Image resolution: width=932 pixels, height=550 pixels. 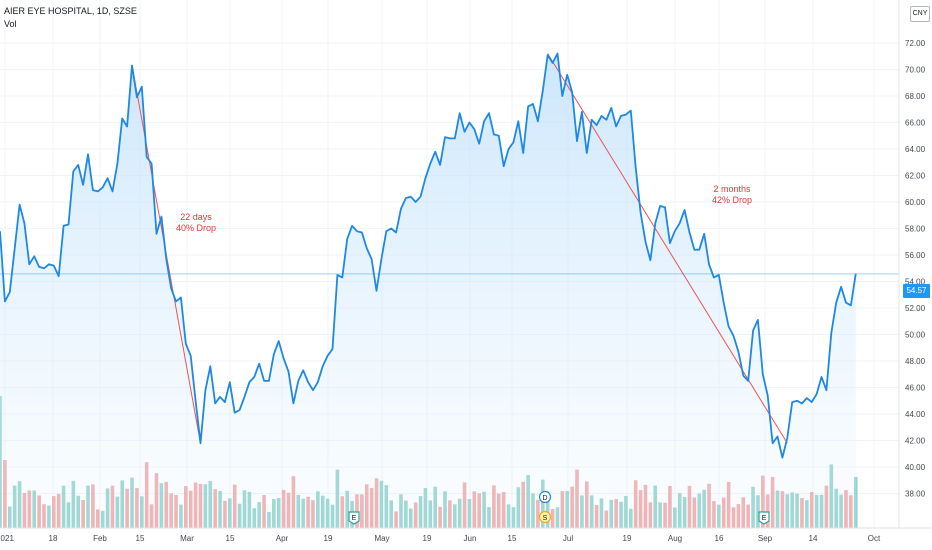 What do you see at coordinates (915, 282) in the screenshot?
I see `price-tick-label: 54.00` at bounding box center [915, 282].